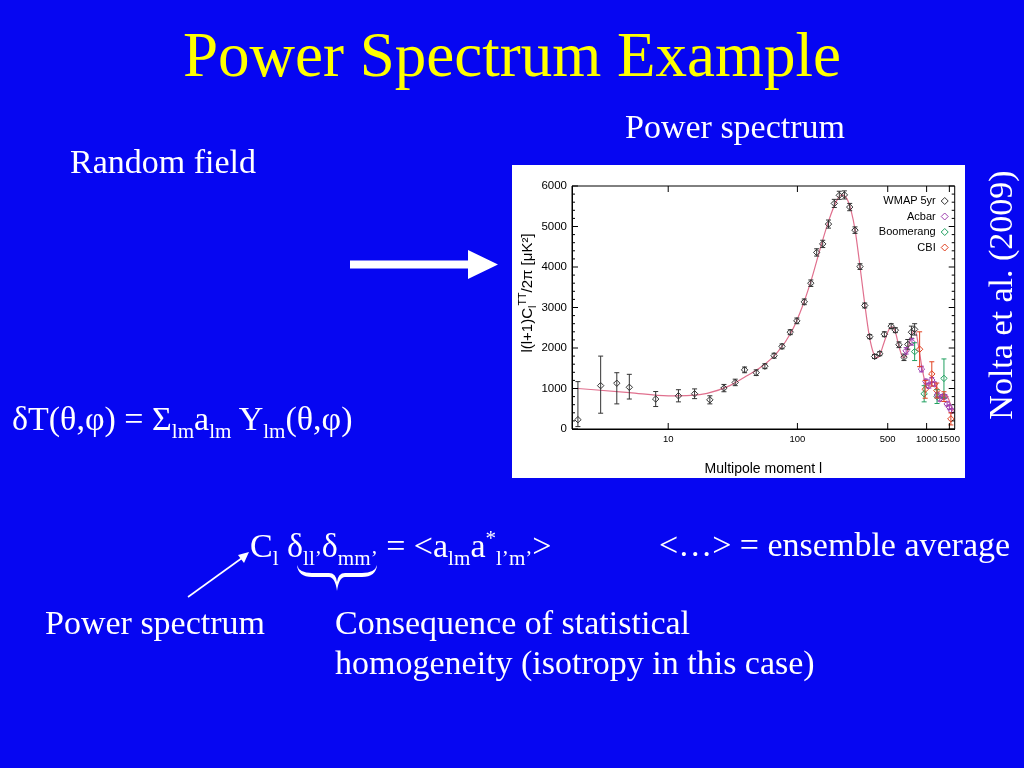 The image size is (1024, 768). Describe the element at coordinates (563, 428) in the screenshot. I see `y-tick-label: 0` at that location.